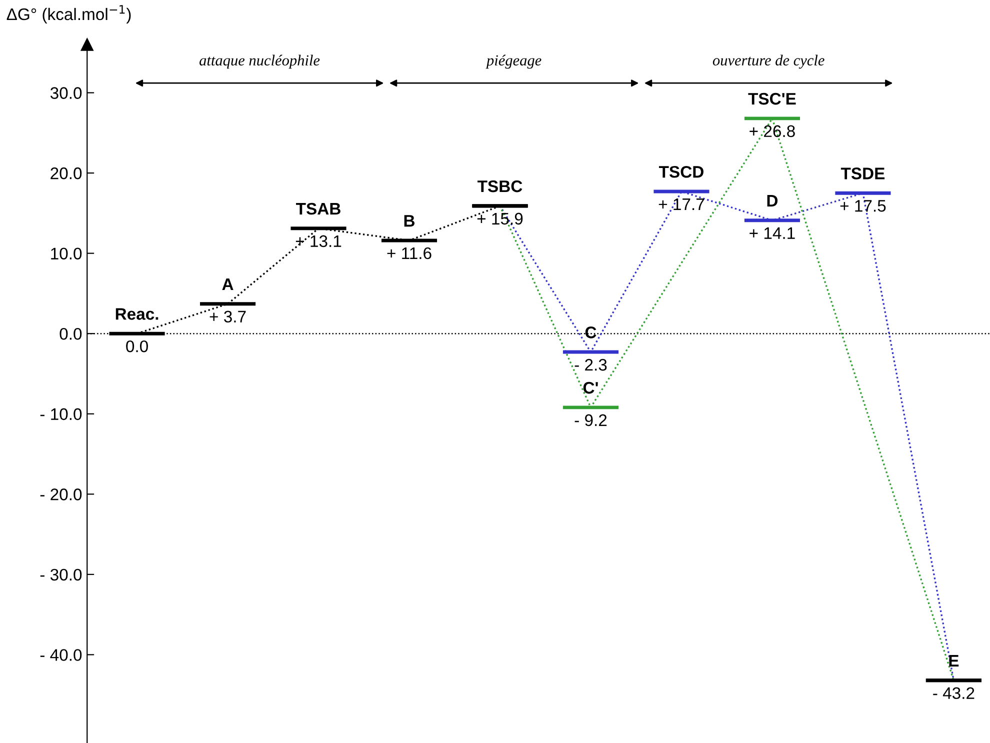 This screenshot has height=743, width=990. Describe the element at coordinates (66, 173) in the screenshot. I see `y-tick-label: 20.0` at that location.